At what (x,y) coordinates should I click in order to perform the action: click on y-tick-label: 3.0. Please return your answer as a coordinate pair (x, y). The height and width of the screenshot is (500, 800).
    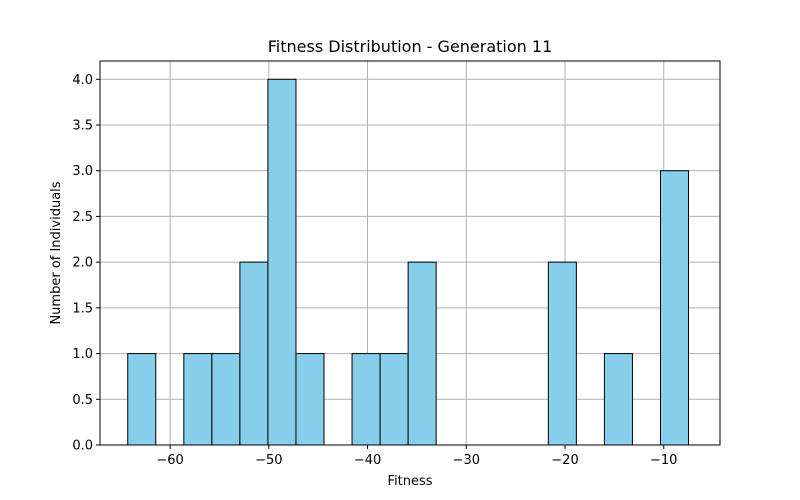
    Looking at the image, I should click on (82, 171).